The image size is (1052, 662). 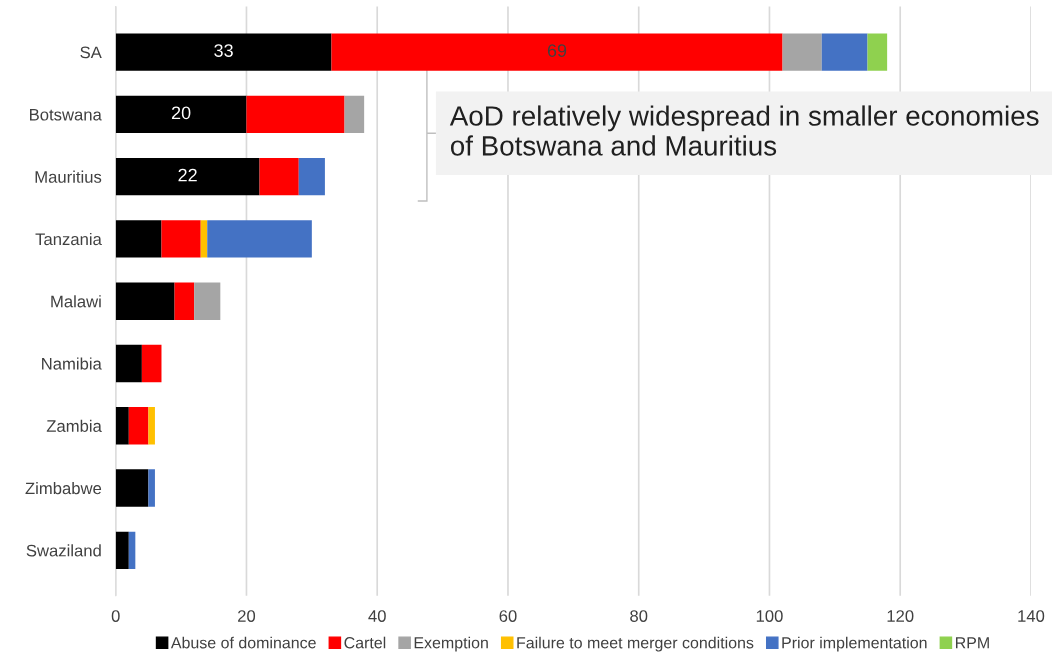 I want to click on data-label: 20, so click(x=181, y=113).